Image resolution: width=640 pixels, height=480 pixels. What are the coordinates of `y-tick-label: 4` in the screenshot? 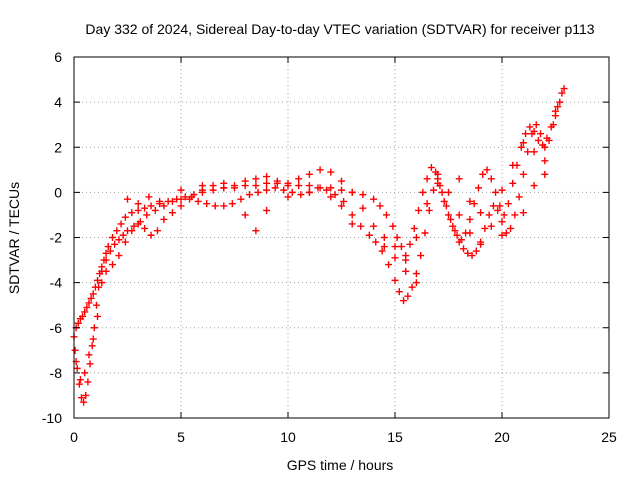 It's located at (58, 102).